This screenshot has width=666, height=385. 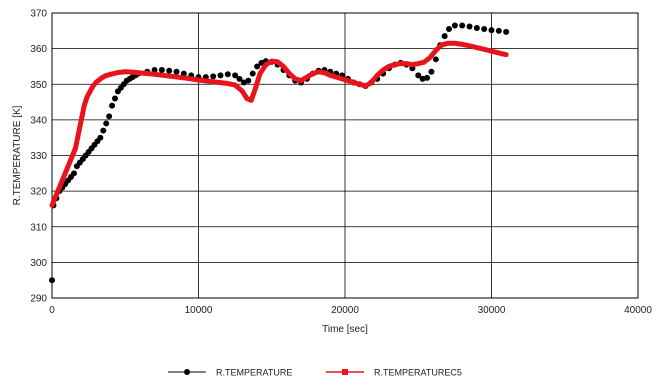 What do you see at coordinates (38, 227) in the screenshot?
I see `y-tick-label: 310` at bounding box center [38, 227].